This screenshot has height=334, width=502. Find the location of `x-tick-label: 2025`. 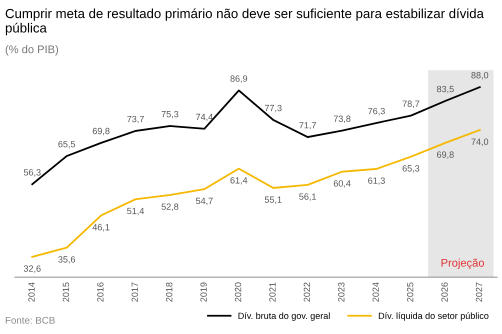

x-tick-label: 2025 is located at coordinates (410, 292).